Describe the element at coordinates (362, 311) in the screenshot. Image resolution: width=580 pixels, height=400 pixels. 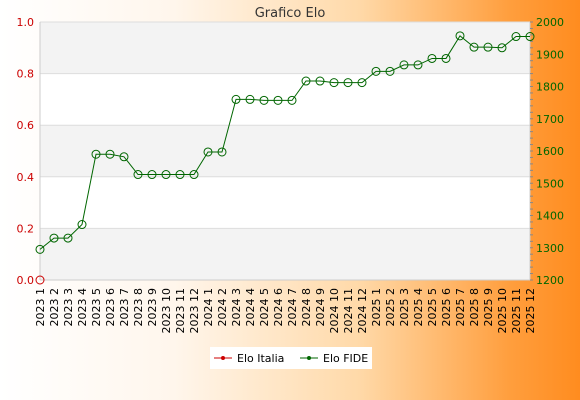
I see `x-tick-label: 2024 12` at that location.